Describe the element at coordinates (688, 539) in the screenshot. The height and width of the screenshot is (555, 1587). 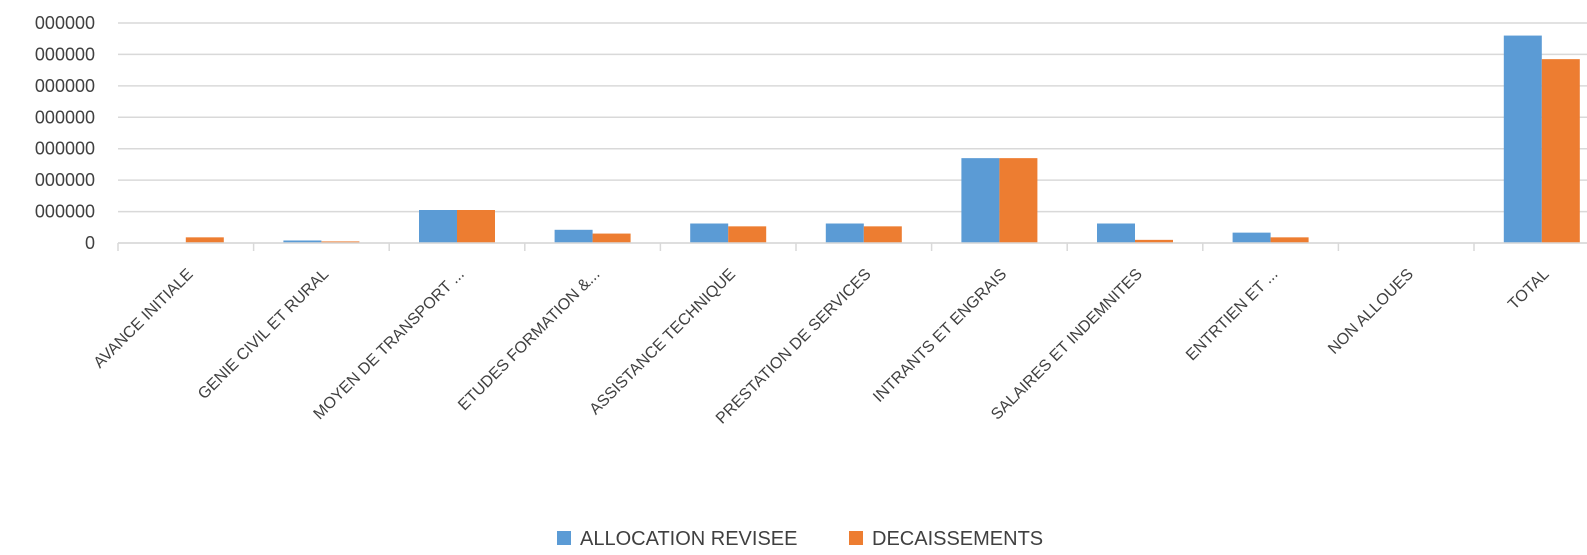
I see `legend-label: ALLOCATION REVISEE` at that location.